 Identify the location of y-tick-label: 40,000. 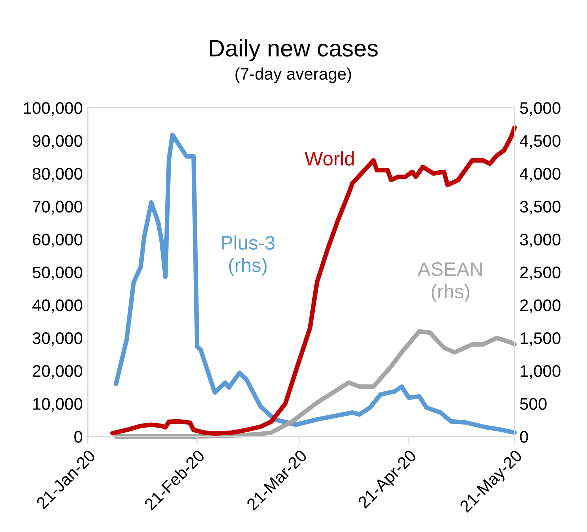
(57, 307).